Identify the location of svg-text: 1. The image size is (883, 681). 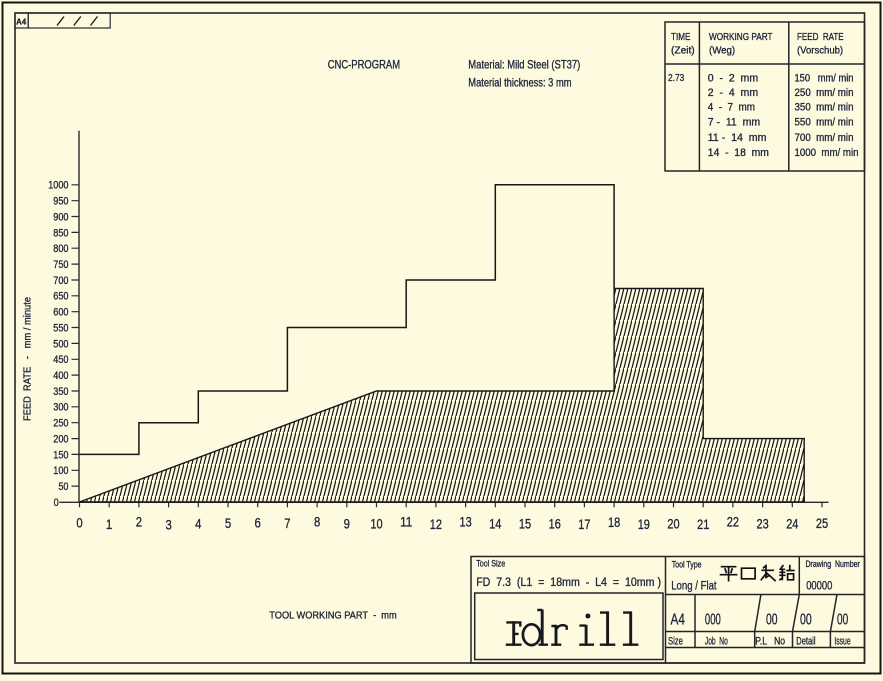
(109, 524).